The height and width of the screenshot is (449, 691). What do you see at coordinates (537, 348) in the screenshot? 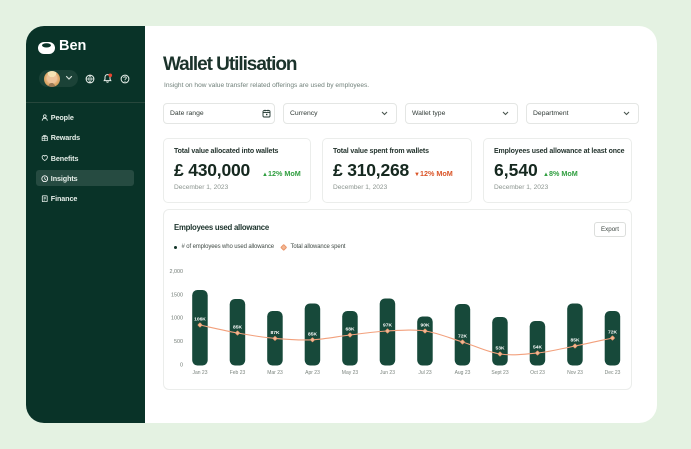
I see `svg-text: 54K` at bounding box center [537, 348].